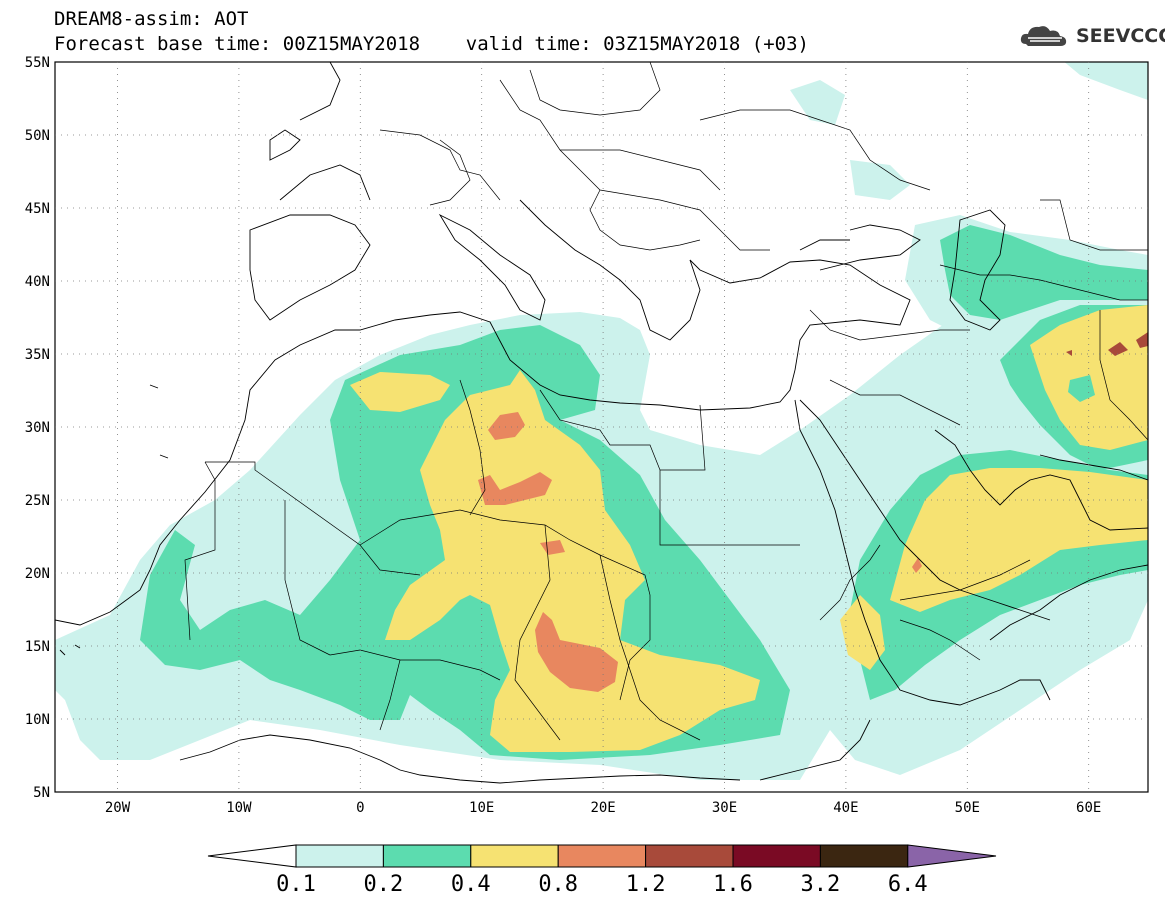 The image size is (1165, 905). I want to click on colorbar-label: 0.8, so click(558, 884).